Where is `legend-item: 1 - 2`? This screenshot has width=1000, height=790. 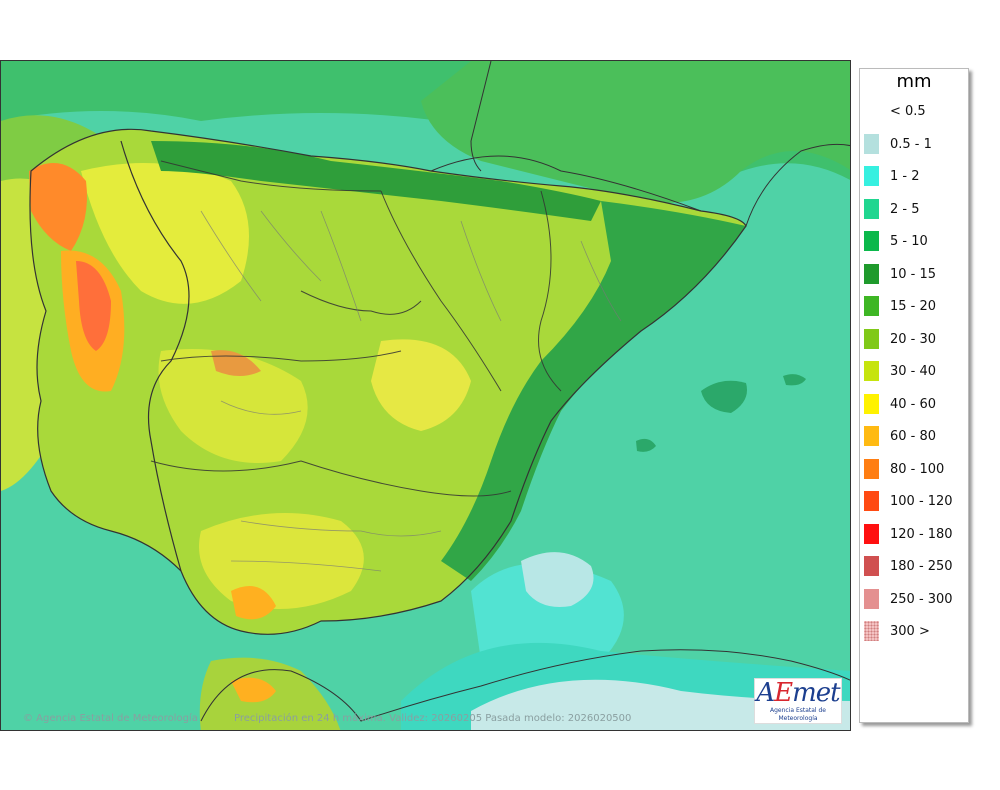 legend-item: 1 - 2 is located at coordinates (914, 176).